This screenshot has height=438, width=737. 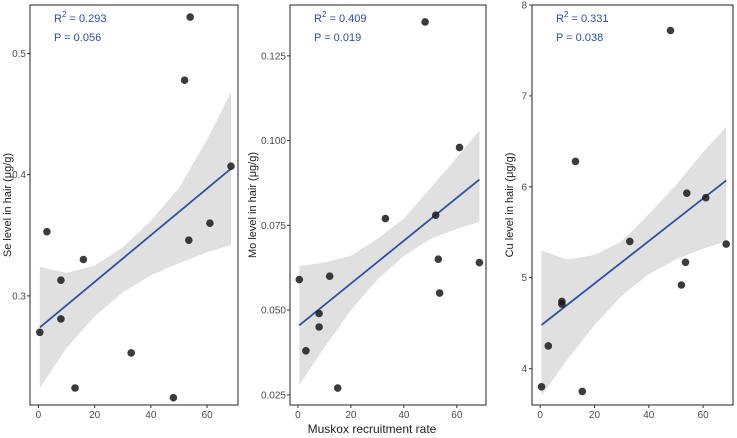 What do you see at coordinates (351, 415) in the screenshot?
I see `mo-x-tick-label-1: 20` at bounding box center [351, 415].